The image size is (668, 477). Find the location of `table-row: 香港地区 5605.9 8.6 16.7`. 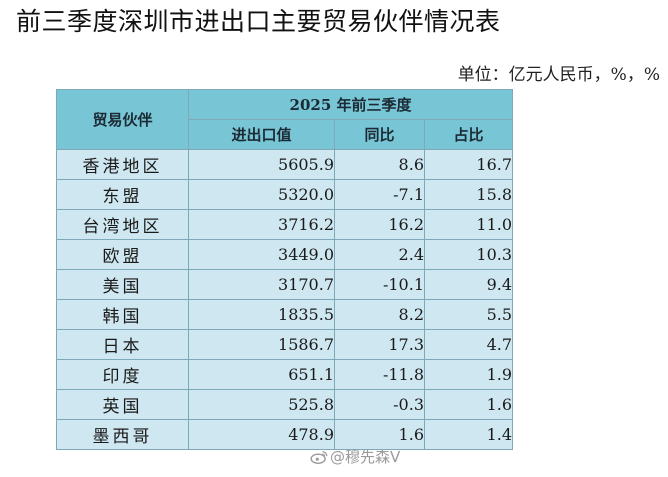

table-row: 香港地区 5605.9 8.6 16.7 is located at coordinates (285, 164).